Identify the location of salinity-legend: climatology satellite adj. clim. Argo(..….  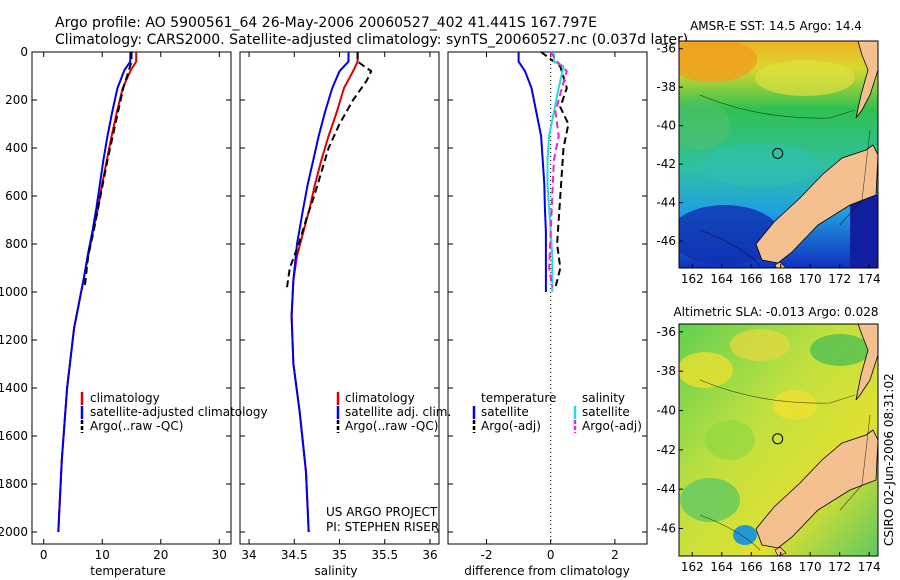
(388, 462).